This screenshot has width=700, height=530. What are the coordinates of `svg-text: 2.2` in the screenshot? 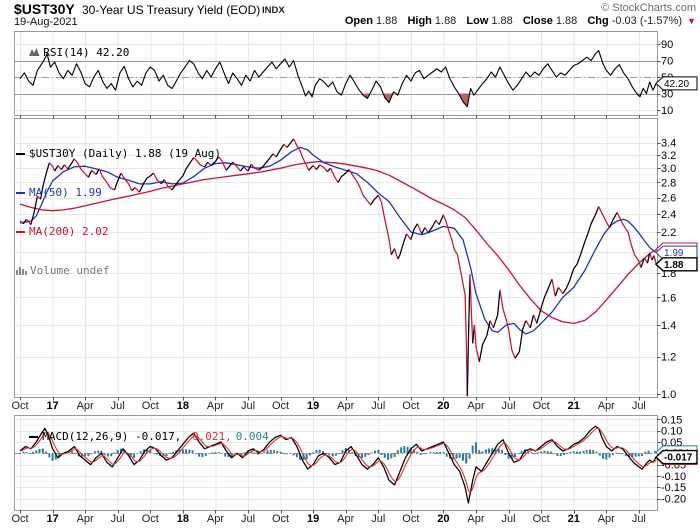 It's located at (668, 233).